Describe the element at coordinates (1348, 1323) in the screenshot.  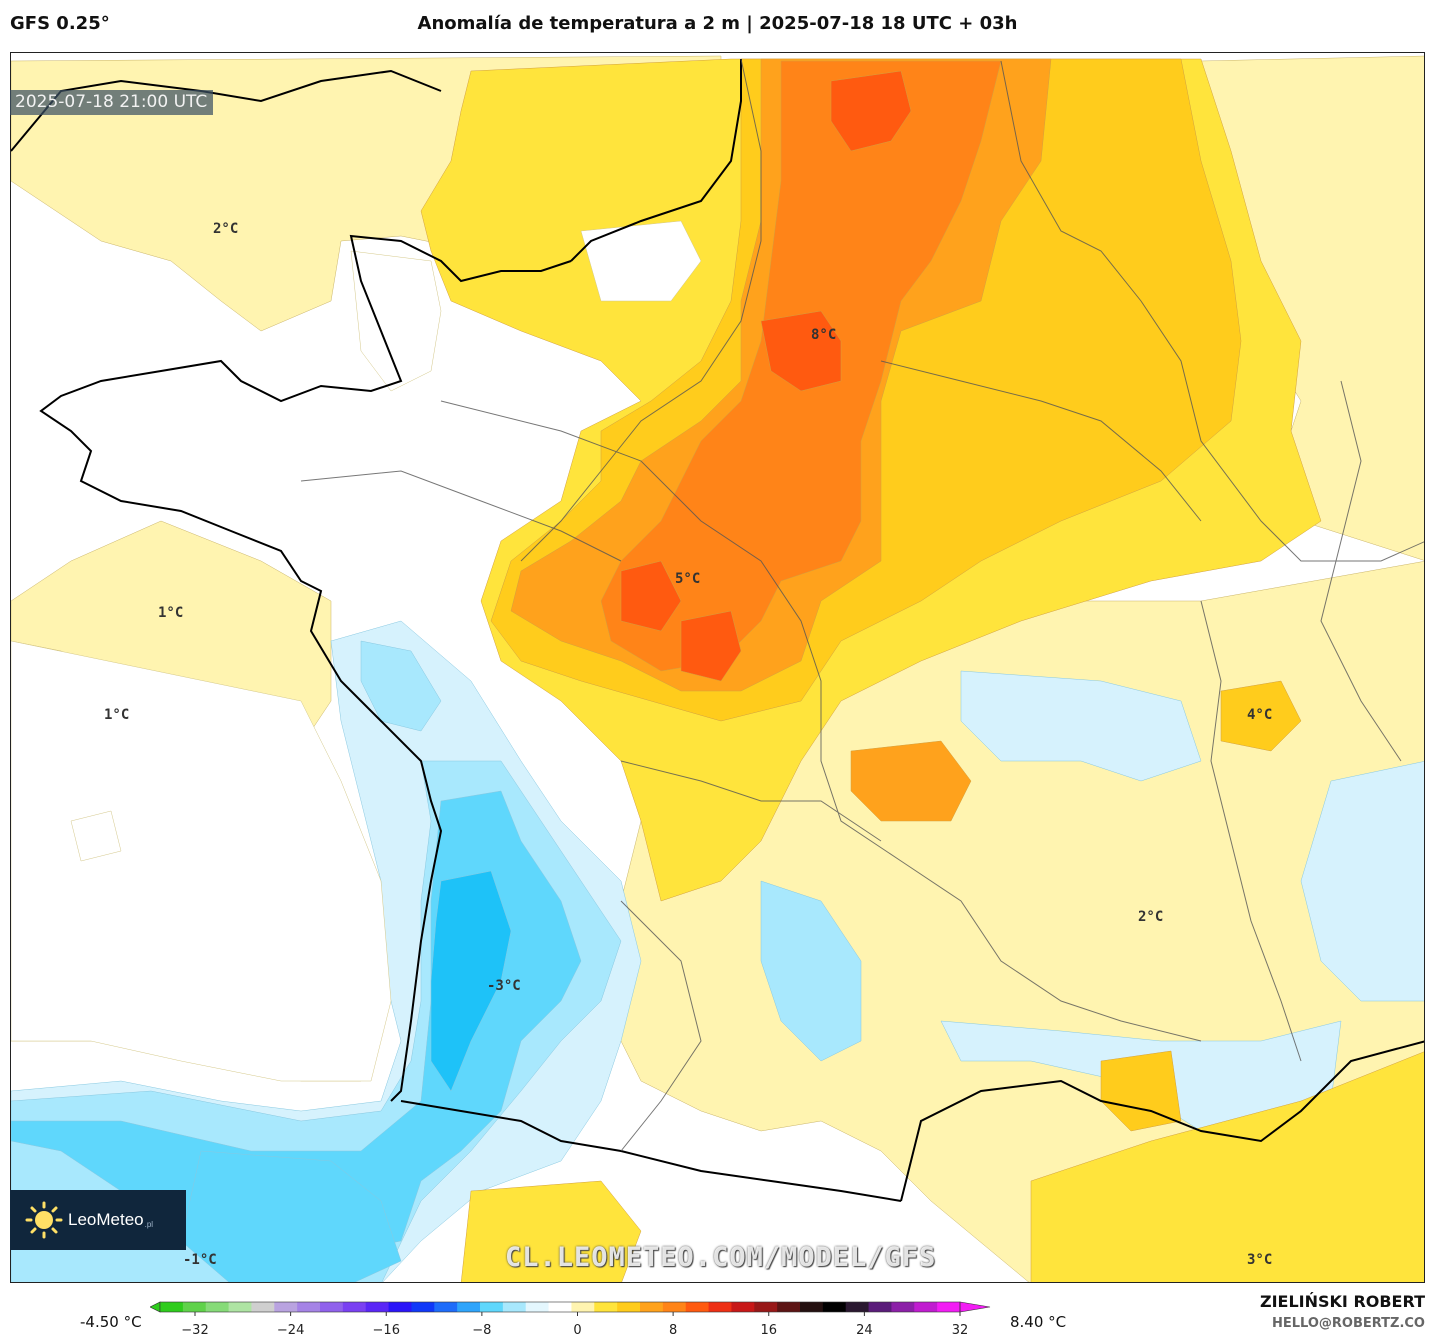
I see `author-email: HELLO@ROBERTZ.CO` at that location.